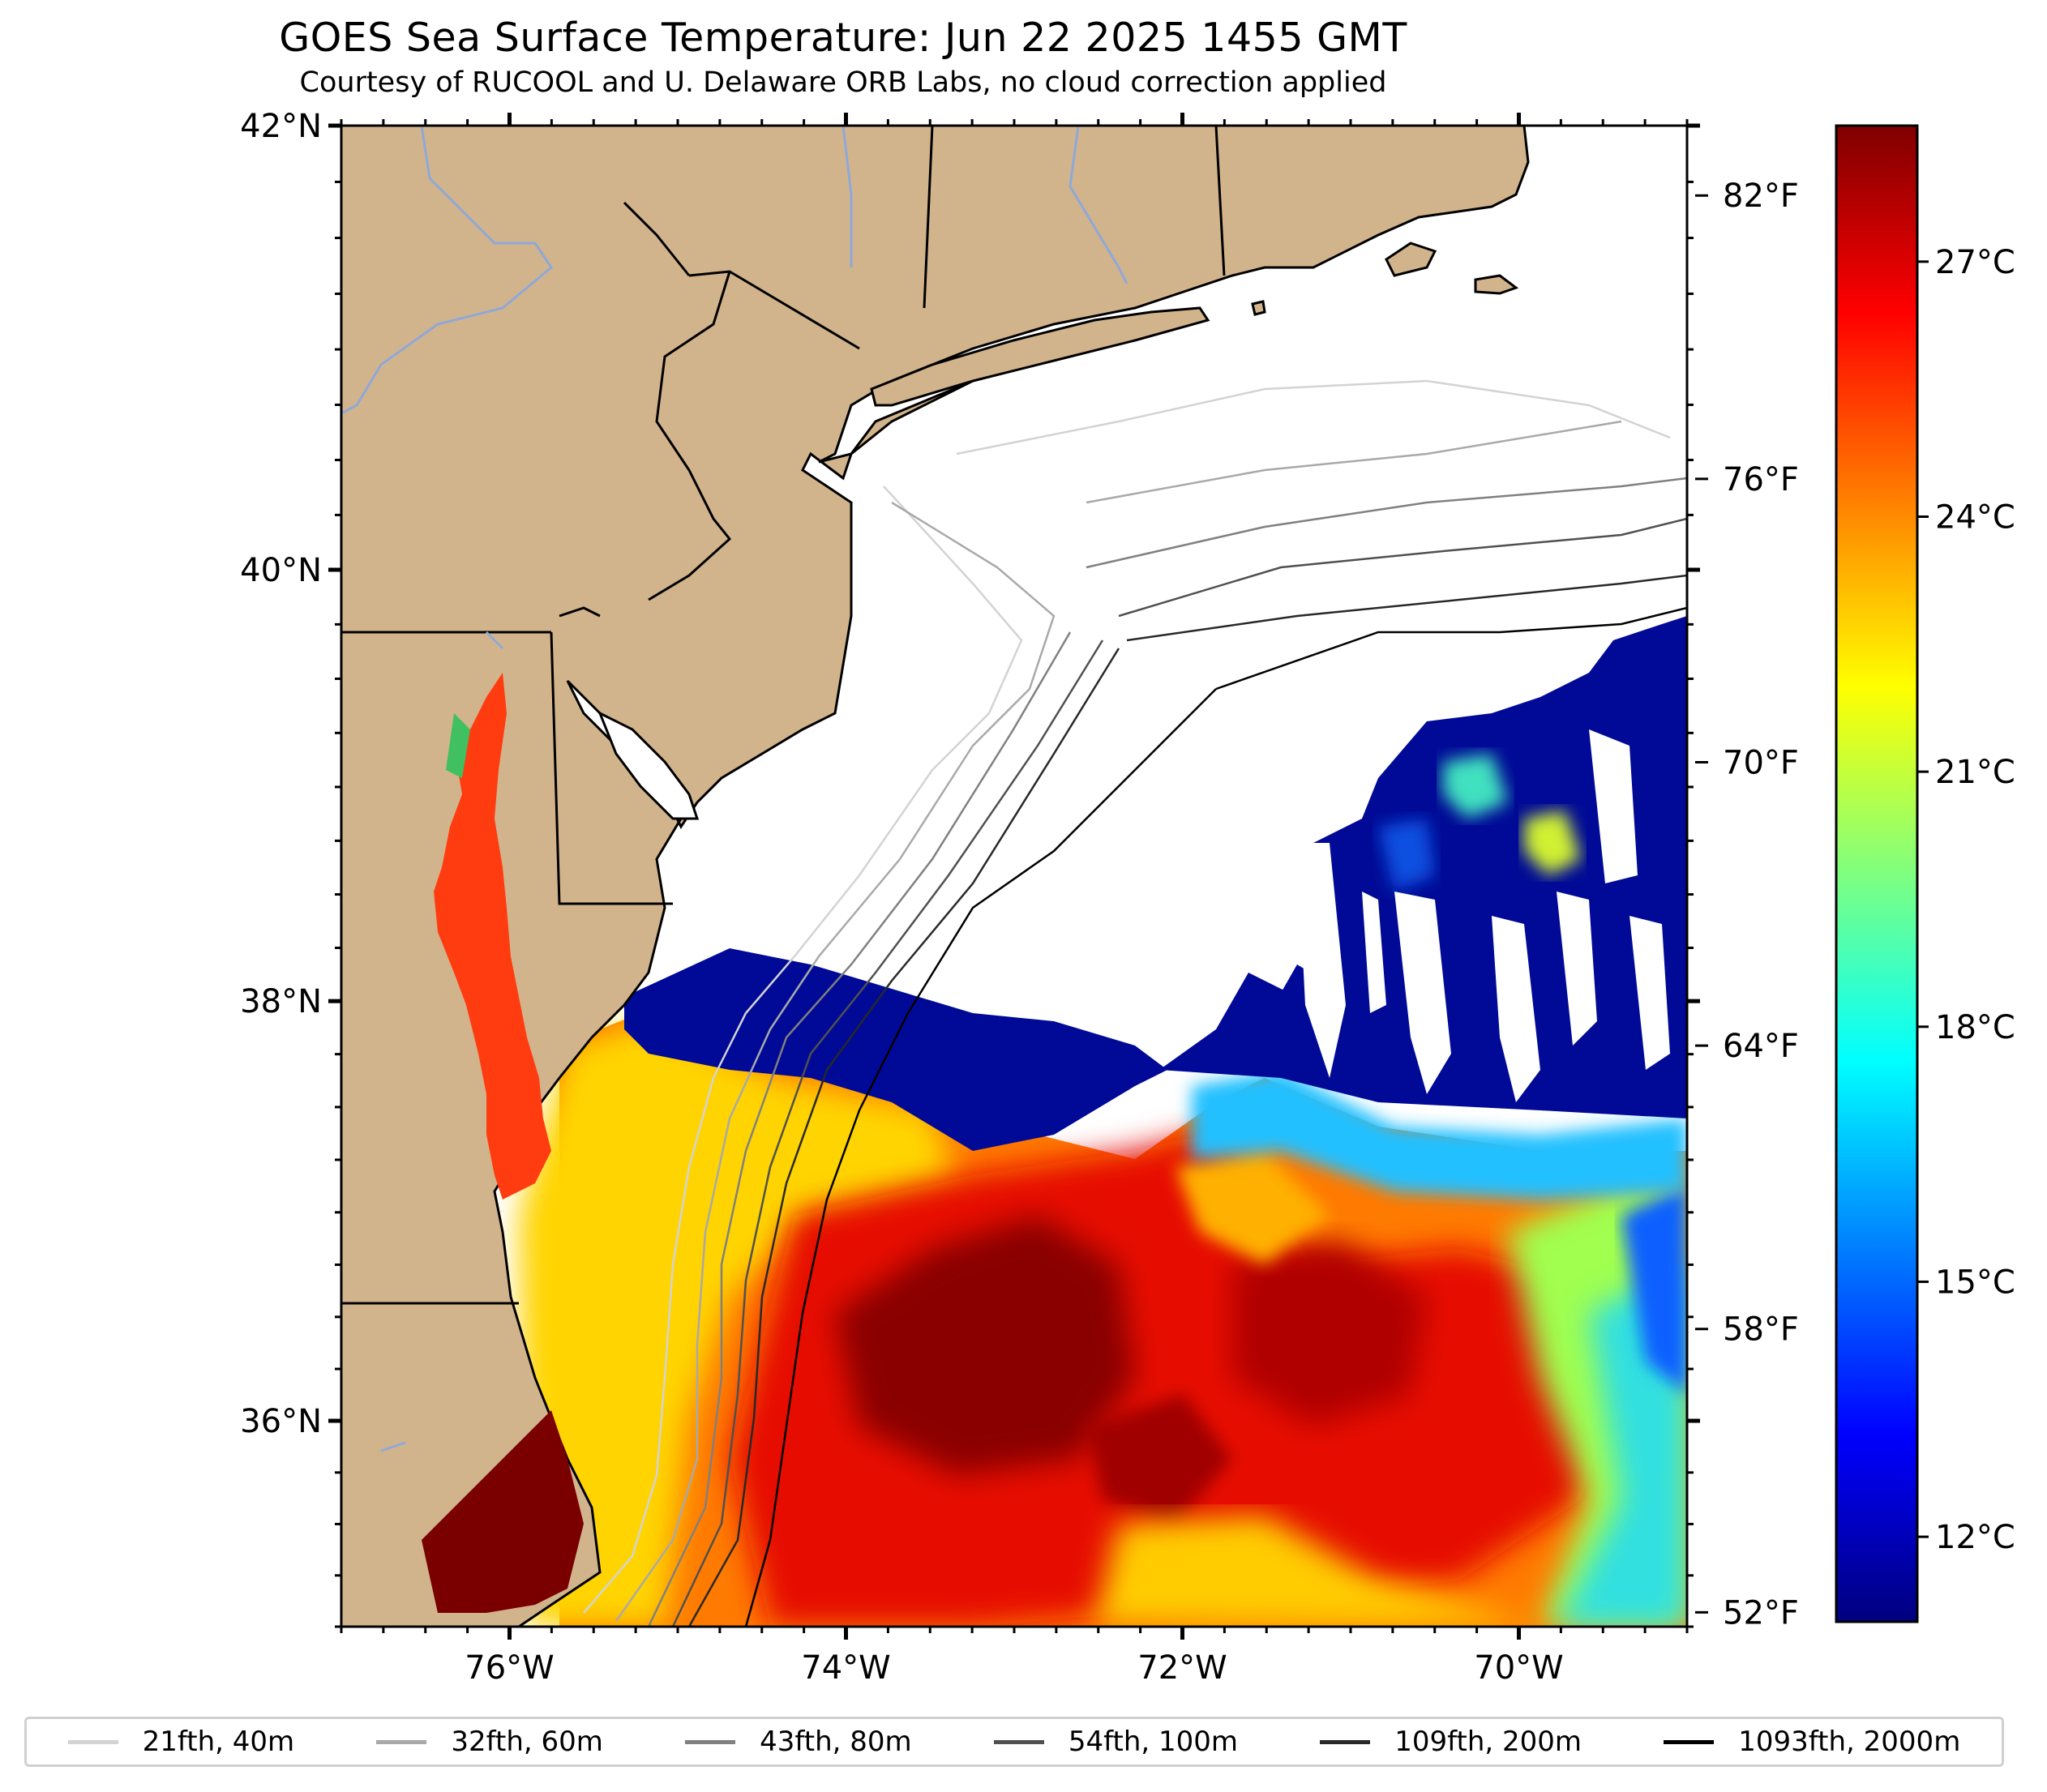 The height and width of the screenshot is (1792, 2047). I want to click on fahrenheit-label: 58°F, so click(1761, 1330).